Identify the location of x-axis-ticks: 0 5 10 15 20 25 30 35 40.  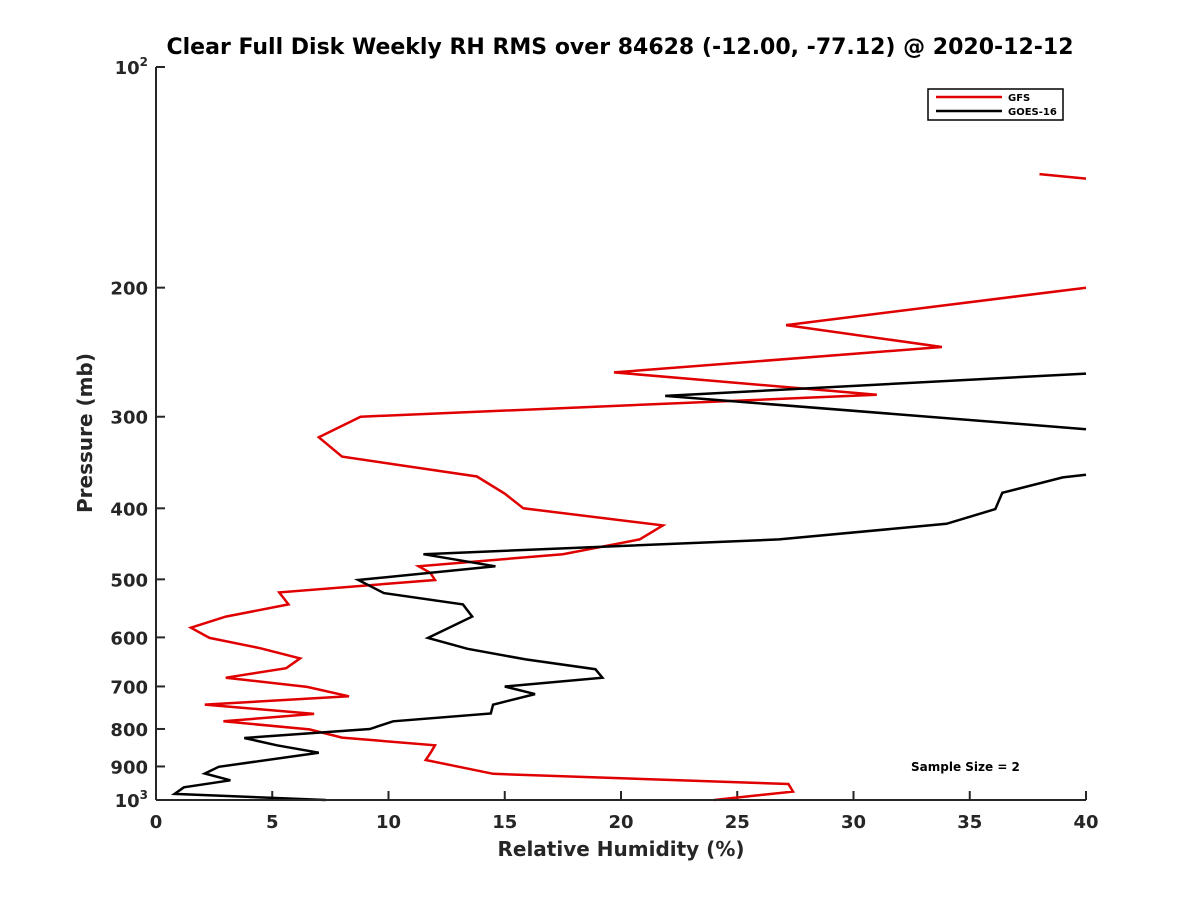
(624, 812).